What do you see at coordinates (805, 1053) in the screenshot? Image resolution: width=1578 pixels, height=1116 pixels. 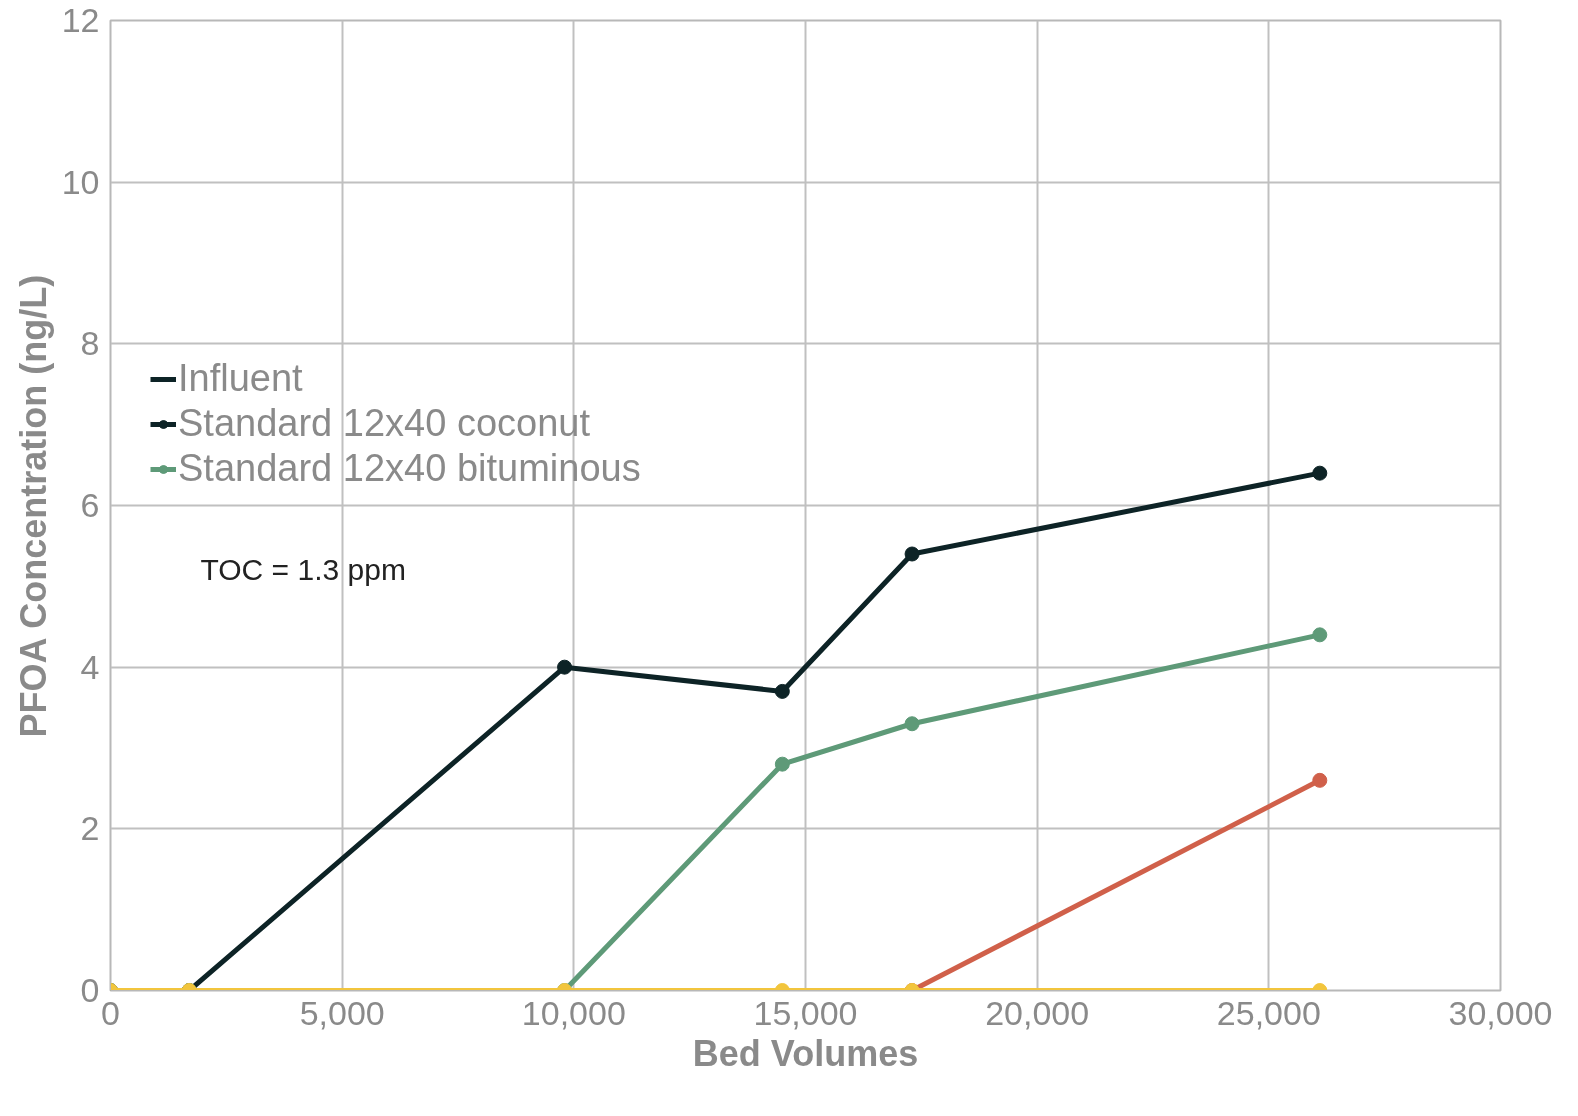 I see `x-axis-title: Bed Volumes` at bounding box center [805, 1053].